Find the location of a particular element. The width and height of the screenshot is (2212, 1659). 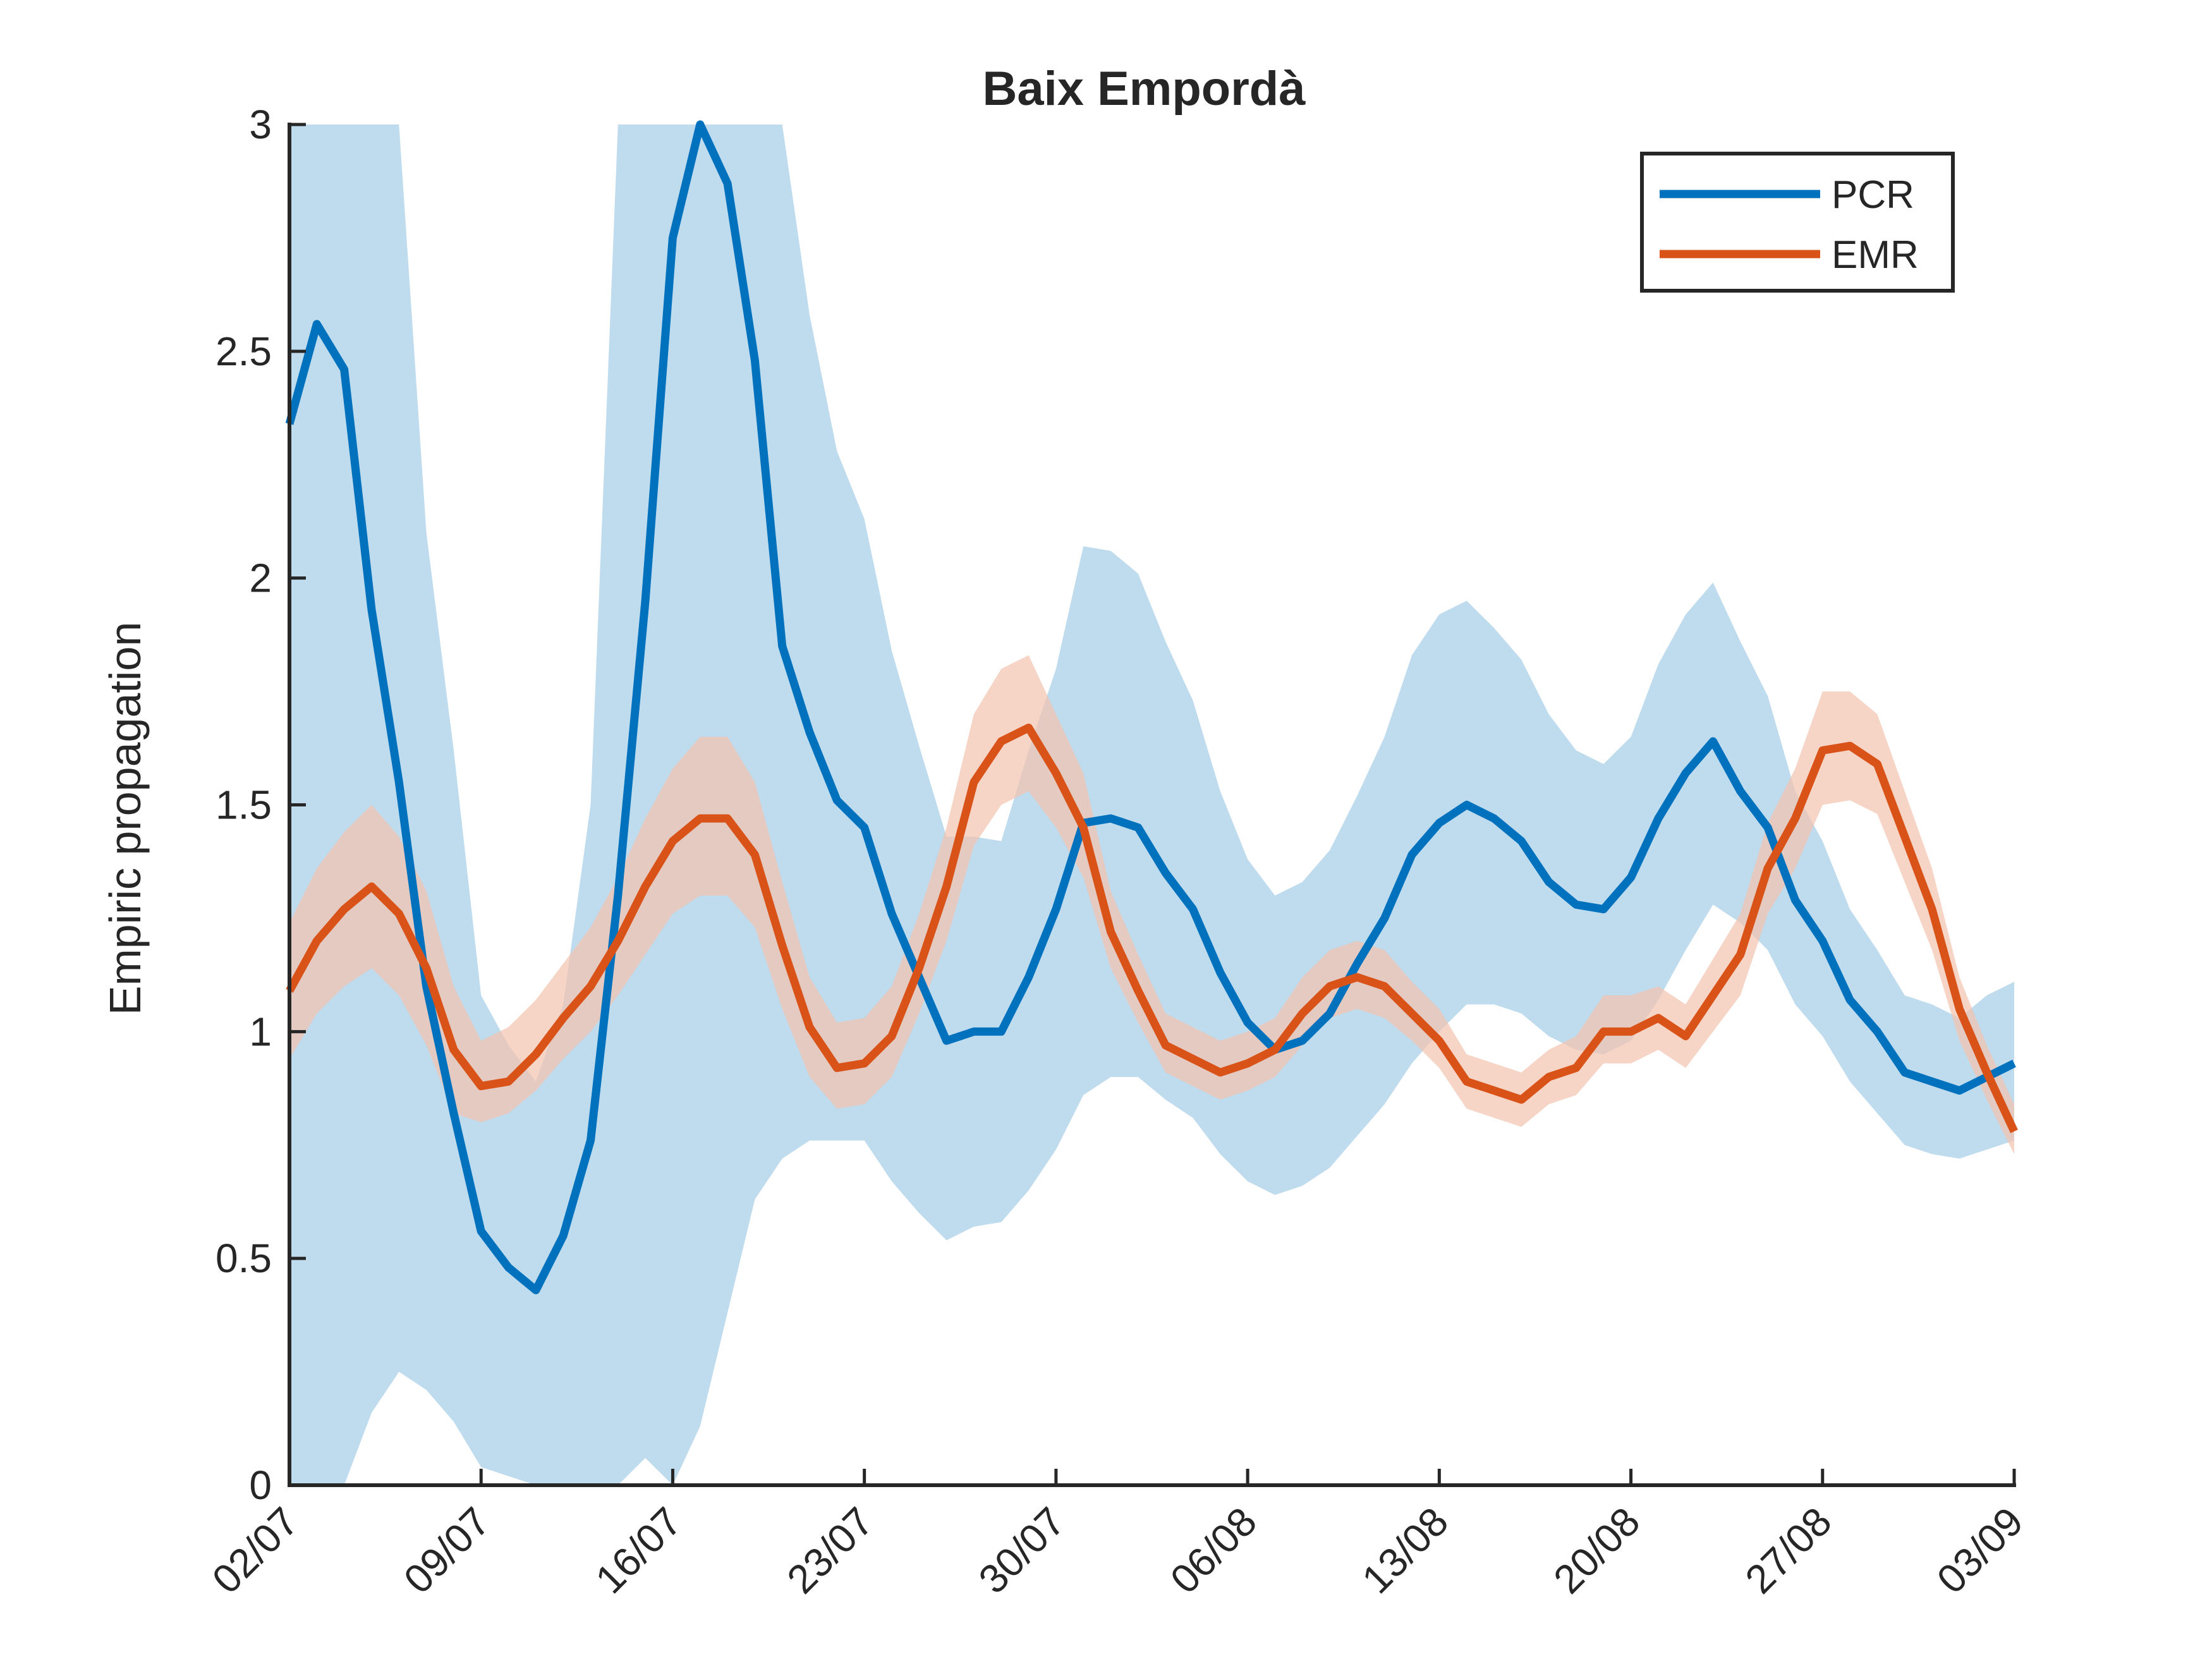

x-tick-label: 27/08 is located at coordinates (1789, 1550).